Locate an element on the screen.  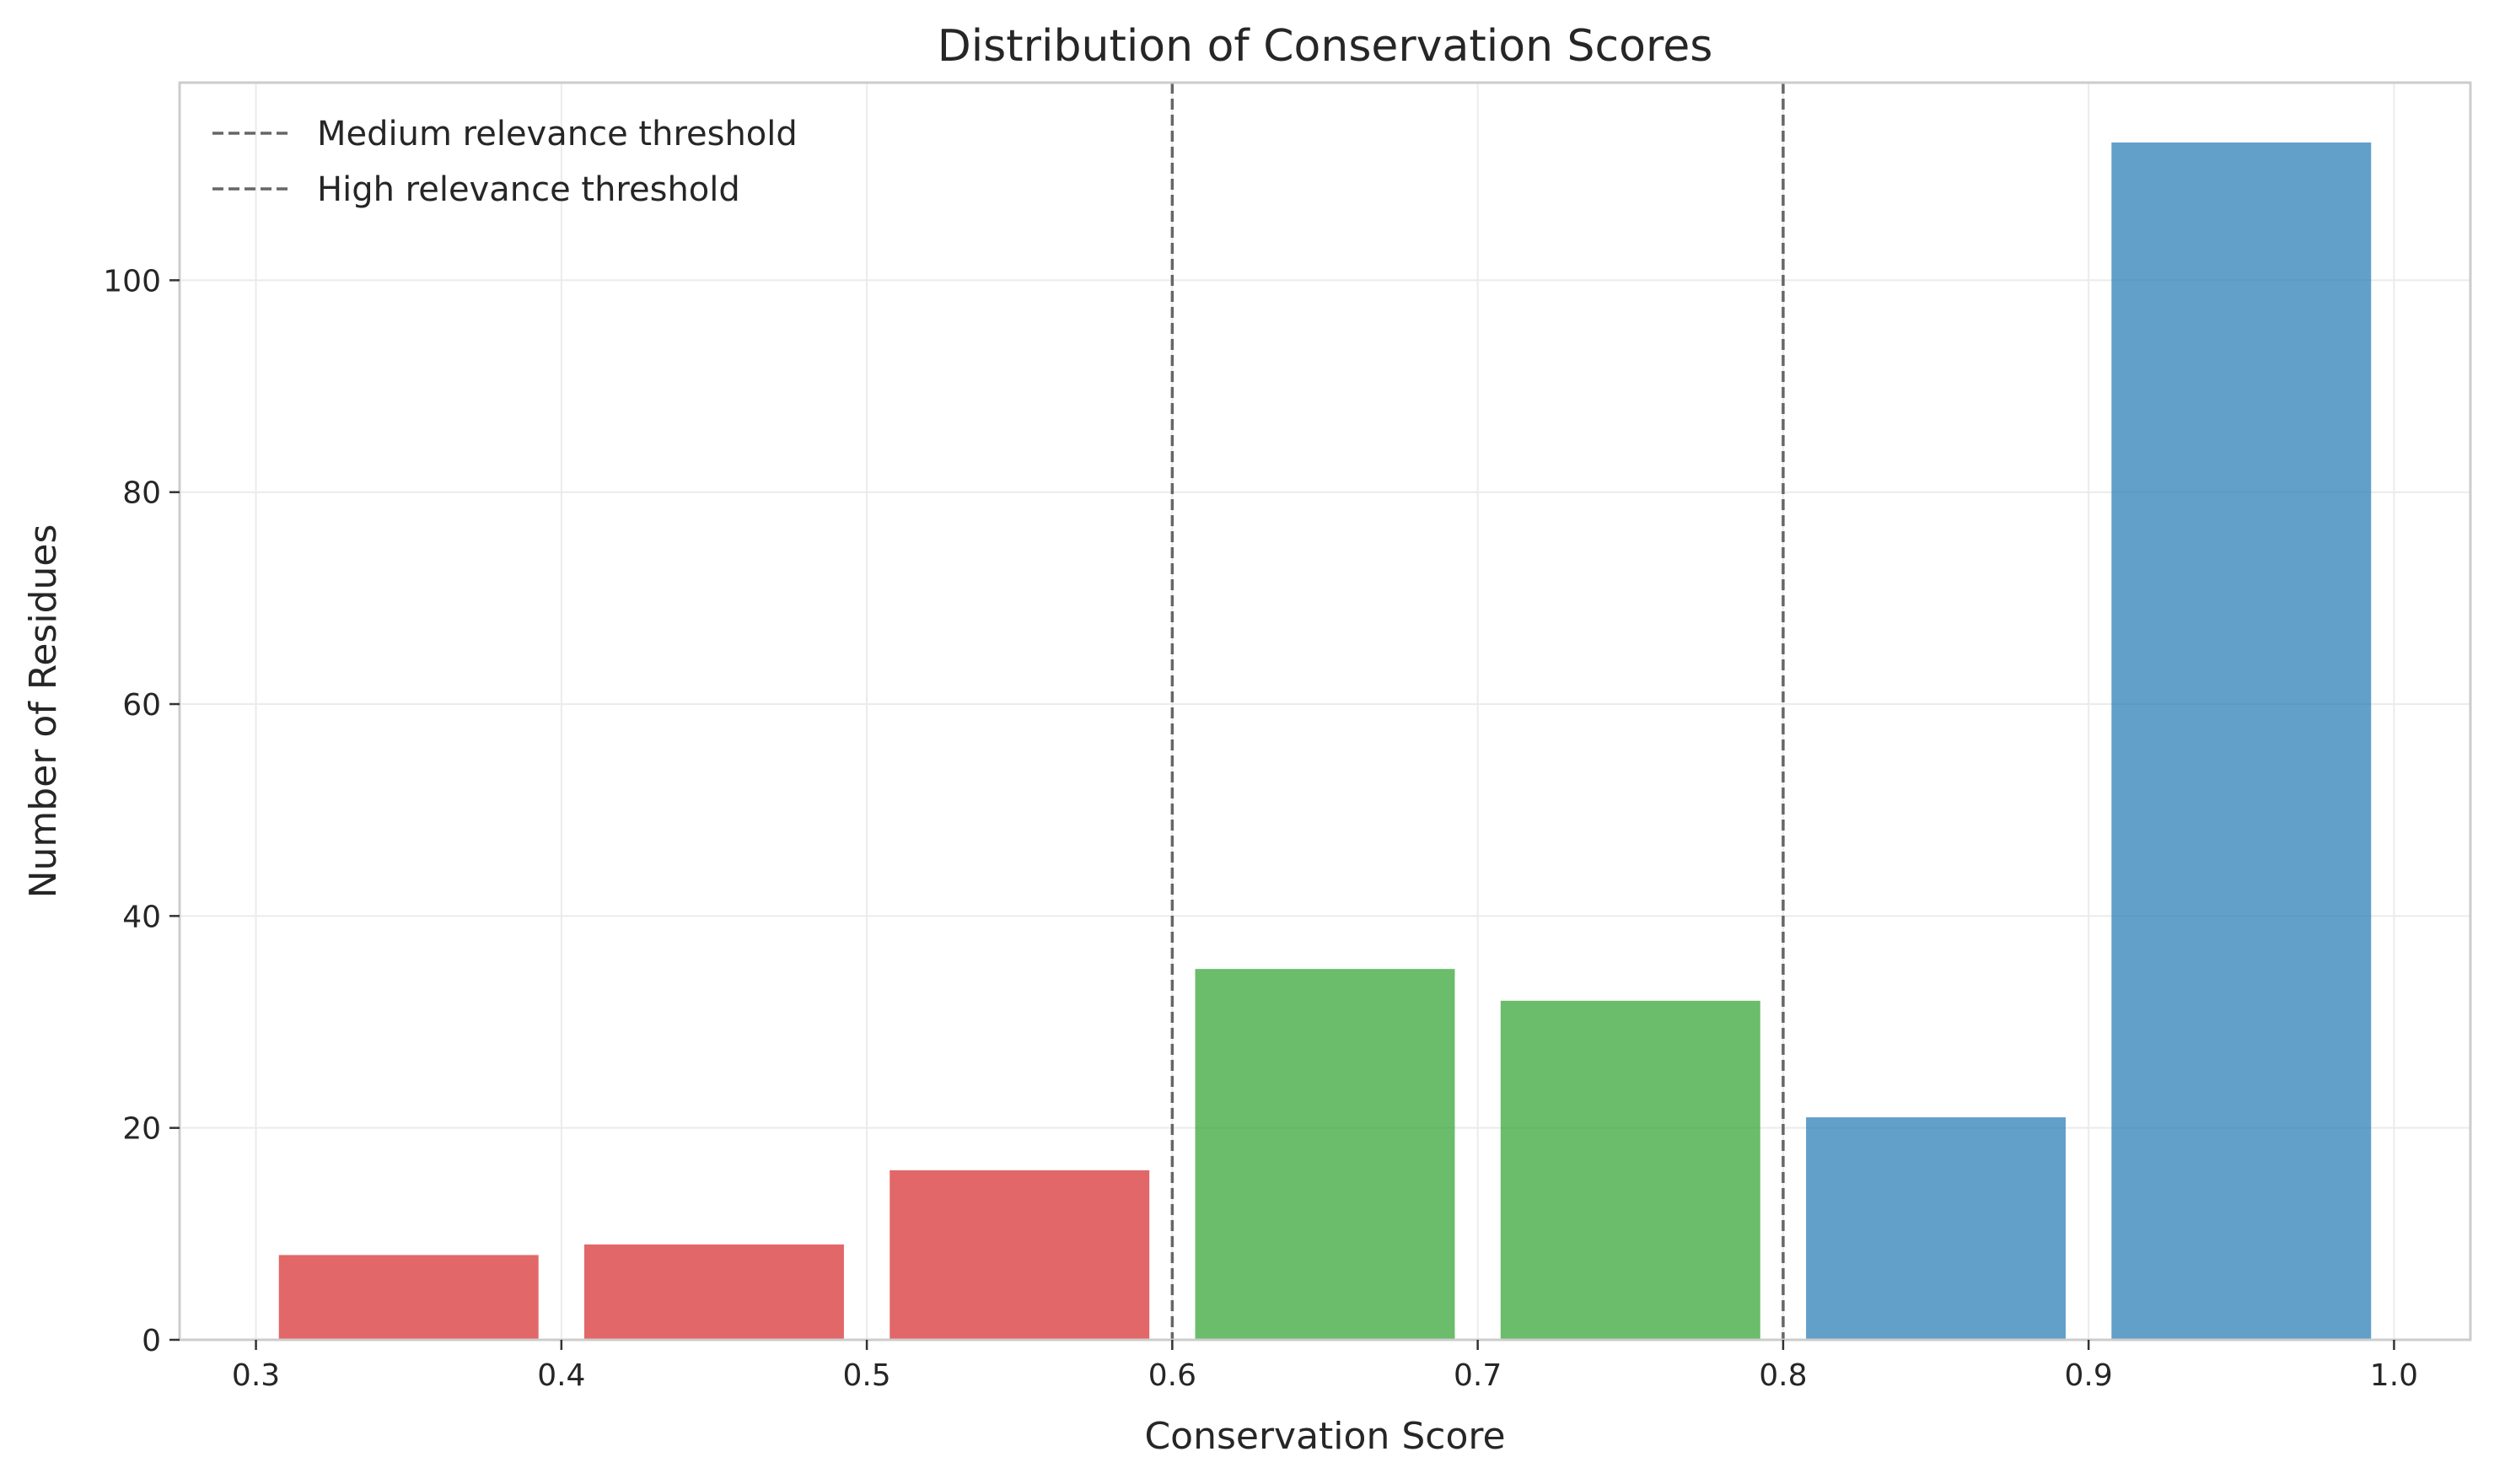
y-tick-label: 40 is located at coordinates (141, 917).